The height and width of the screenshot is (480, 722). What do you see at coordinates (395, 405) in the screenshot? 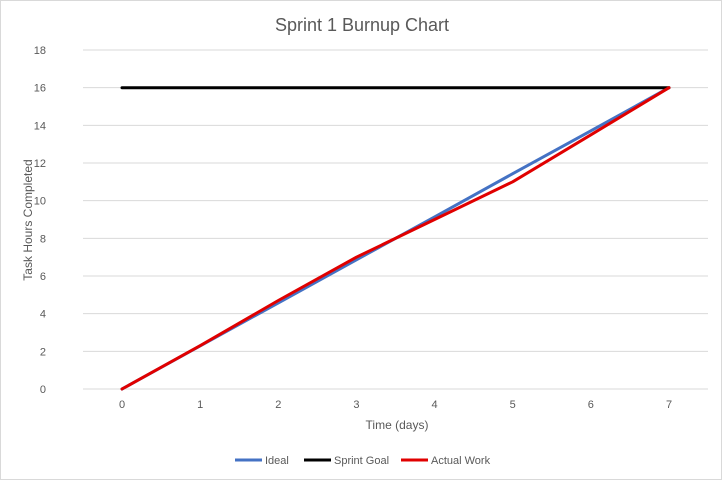
I see `x-axis-ticks: 0 1 2 3 4 5 6 7` at bounding box center [395, 405].